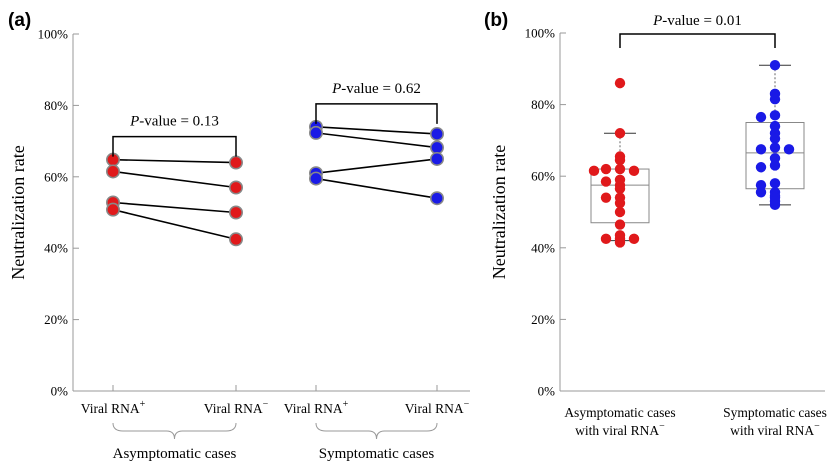  What do you see at coordinates (697, 21) in the screenshot?
I see `p-value-label: P-value = 0.01` at bounding box center [697, 21].